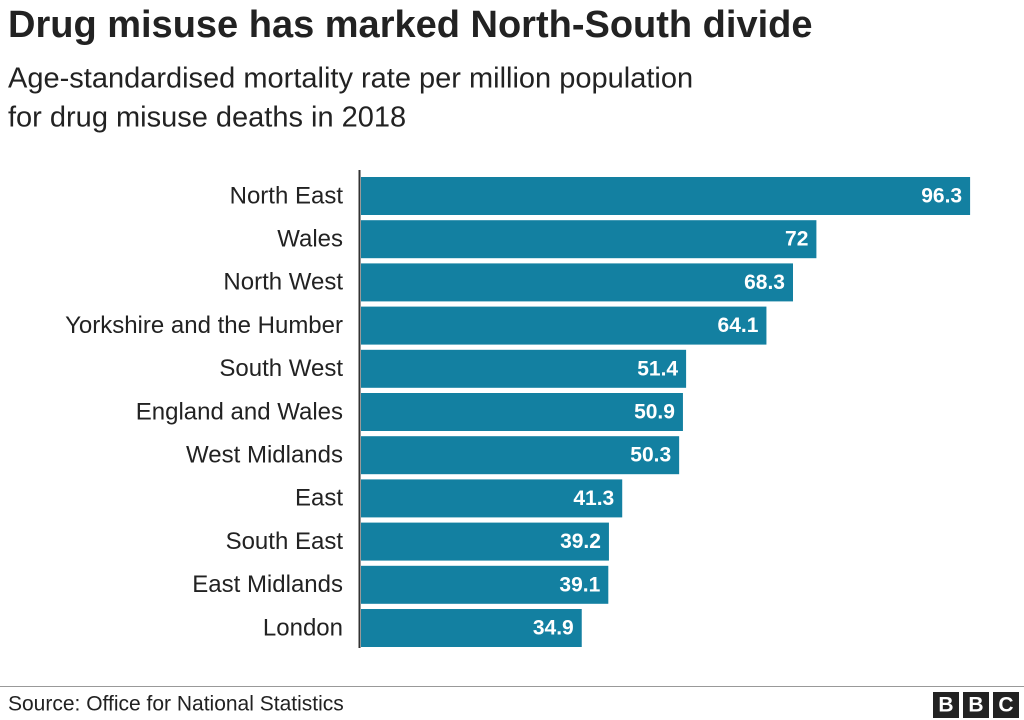  I want to click on value-label: 68.3, so click(764, 282).